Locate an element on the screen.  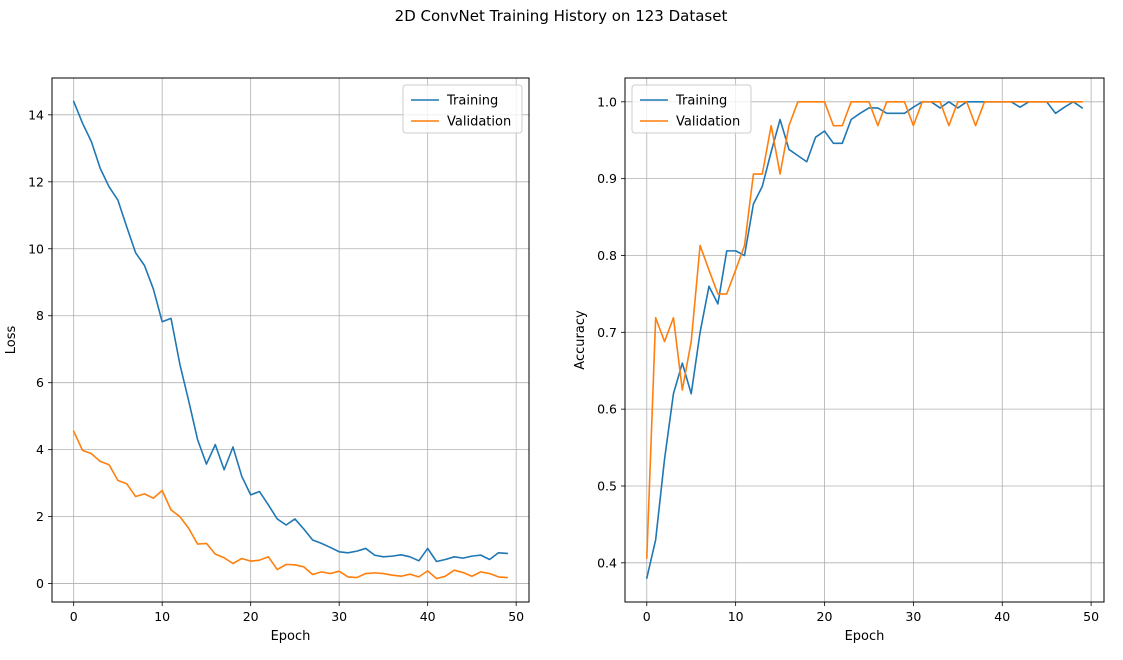
loss-y-axis-label: Loss is located at coordinates (11, 340).